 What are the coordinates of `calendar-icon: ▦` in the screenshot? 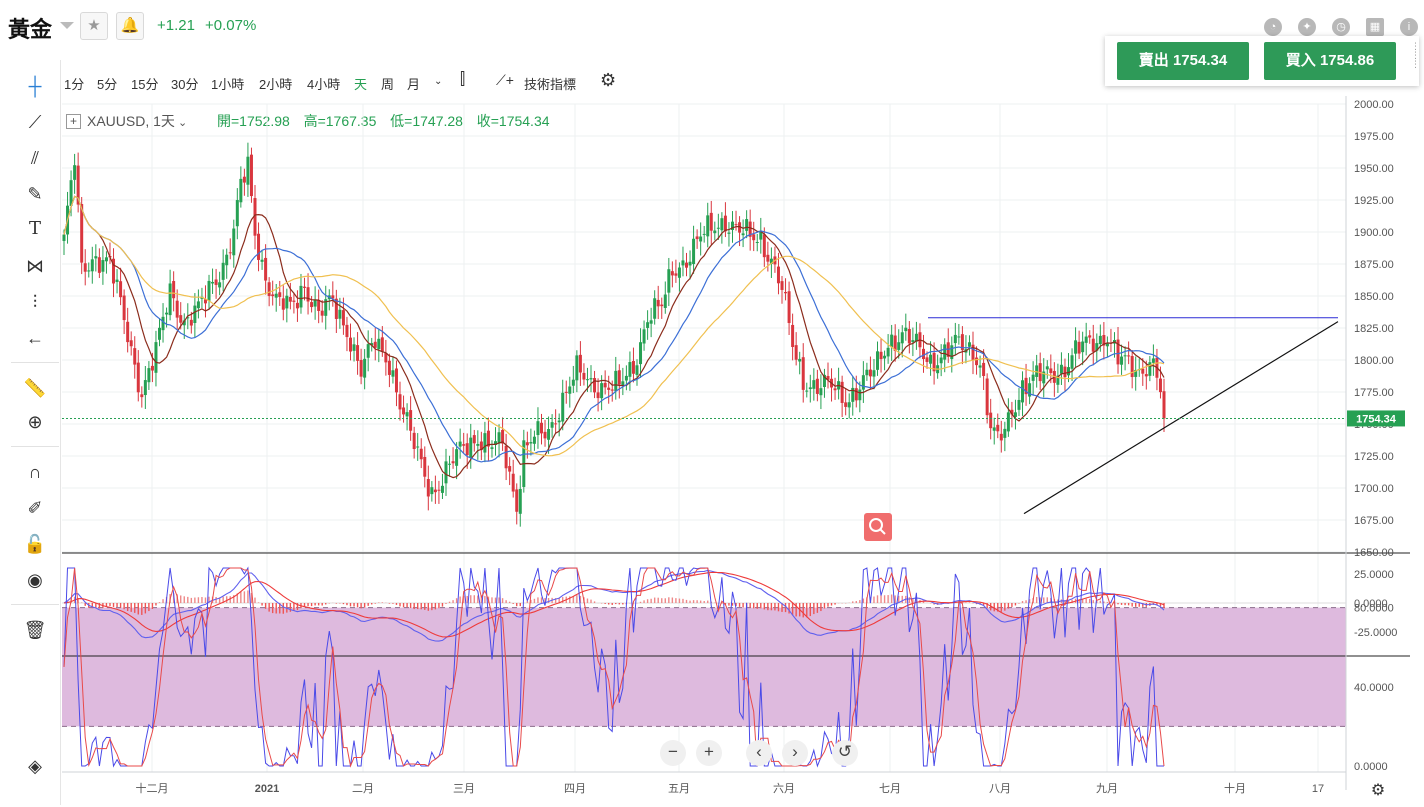 It's located at (1375, 27).